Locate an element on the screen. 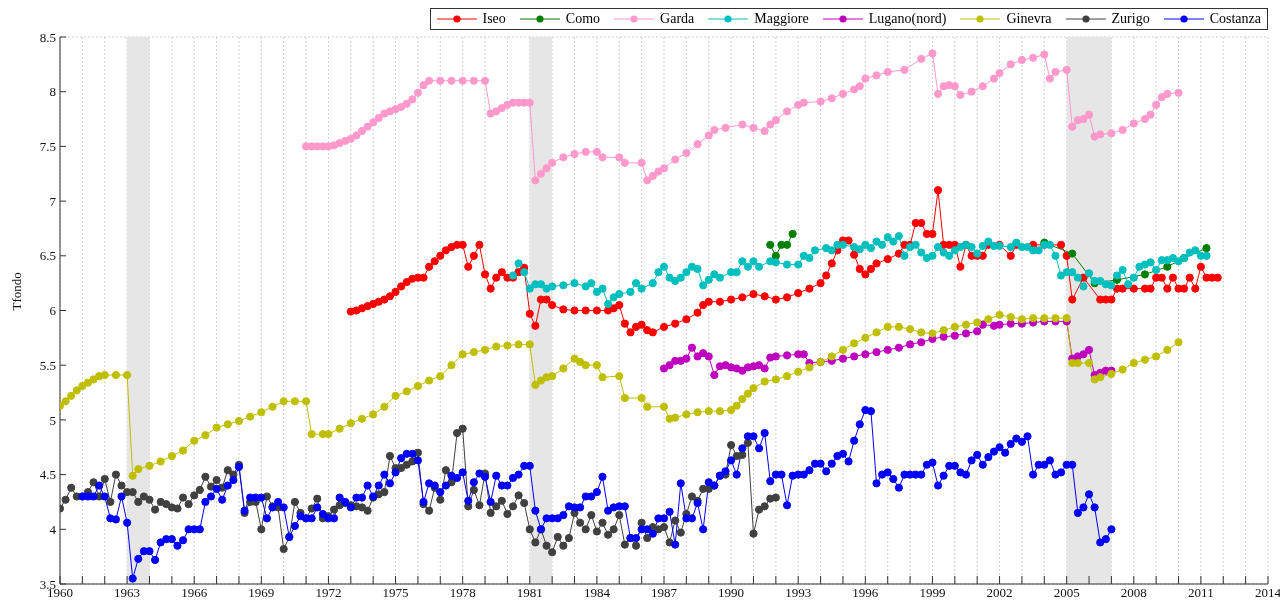 The image size is (1288, 606). x-tick-label: 2008 is located at coordinates (1133, 593).